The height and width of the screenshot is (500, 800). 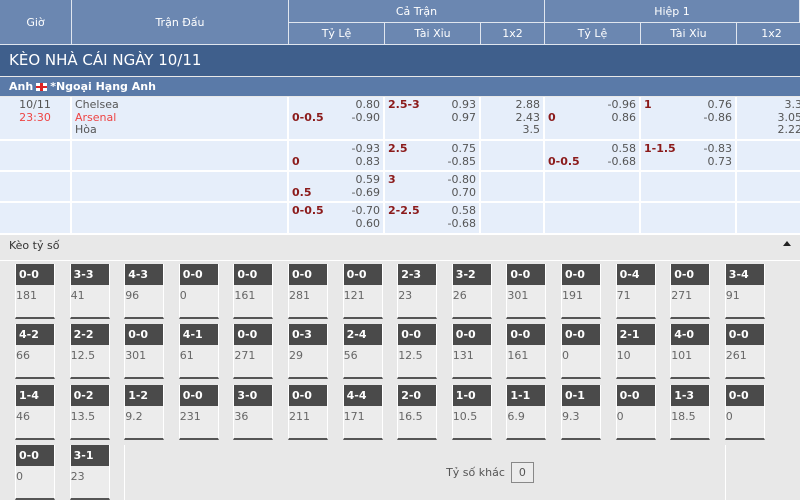 I want to click on score-cell: 2-1 10, so click(x=635, y=351).